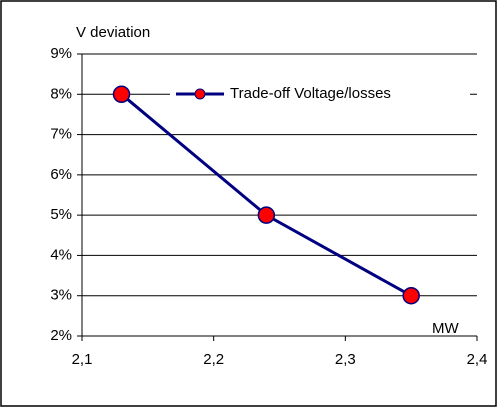 The width and height of the screenshot is (497, 412). Describe the element at coordinates (213, 359) in the screenshot. I see `x-tick-label: 2,2` at that location.